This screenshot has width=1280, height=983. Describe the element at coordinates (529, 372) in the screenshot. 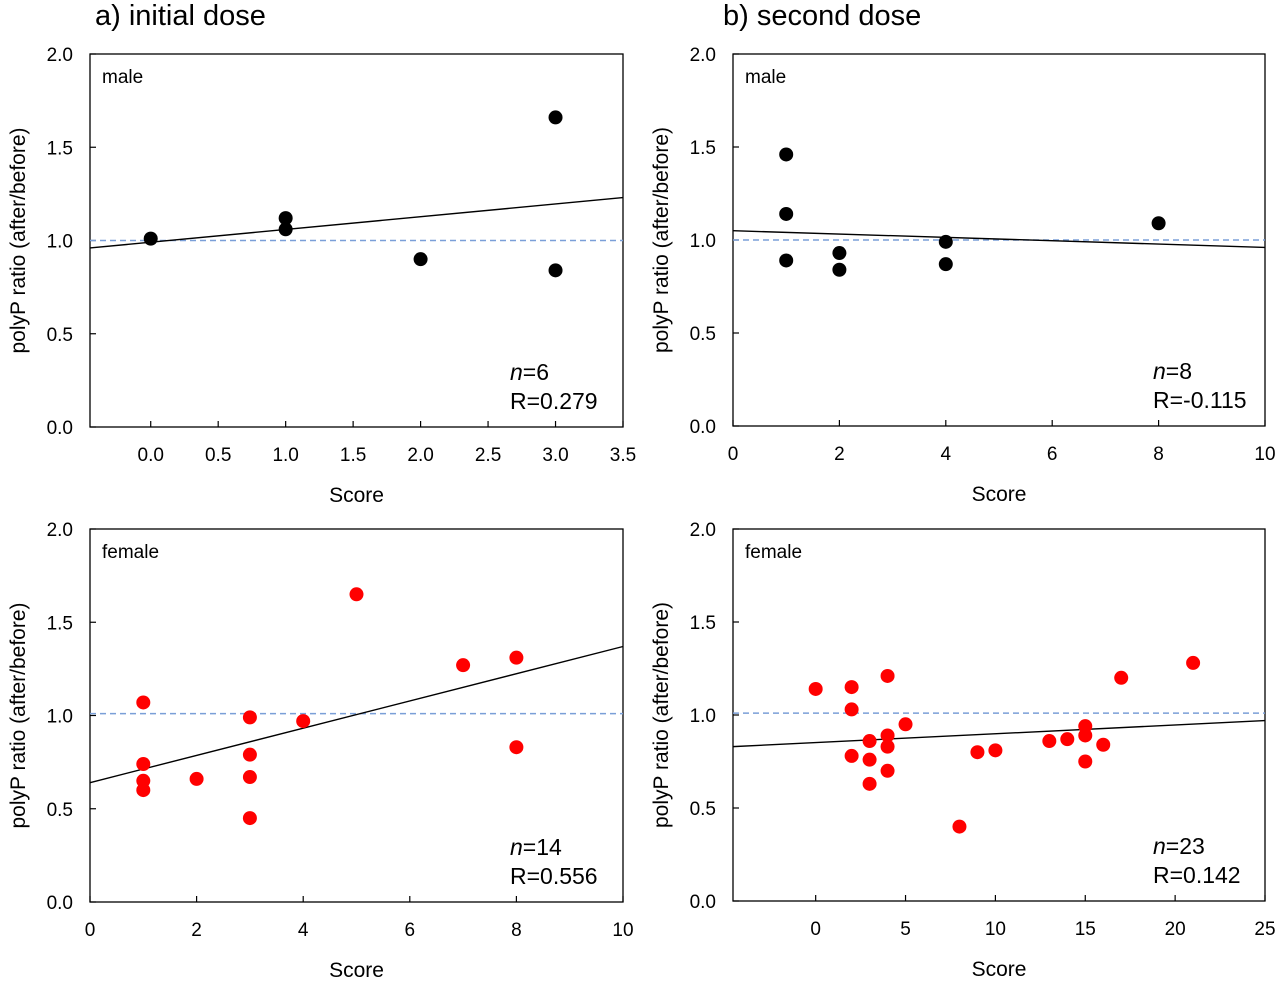

I see `n-label: n=6` at that location.